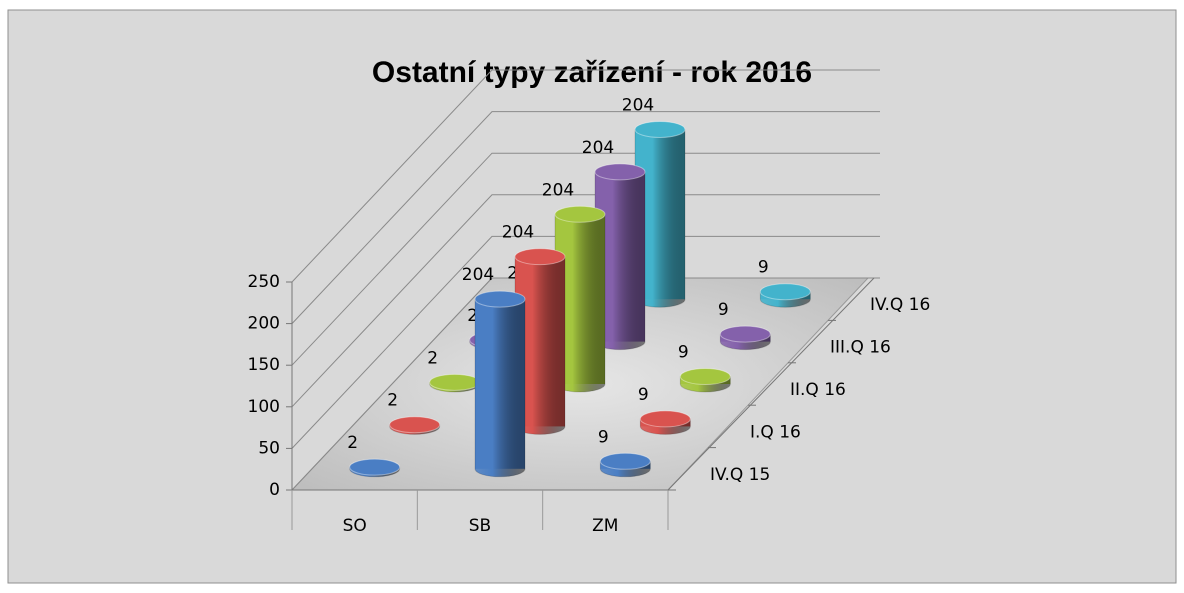  I want to click on x-tick-label: SB, so click(480, 526).